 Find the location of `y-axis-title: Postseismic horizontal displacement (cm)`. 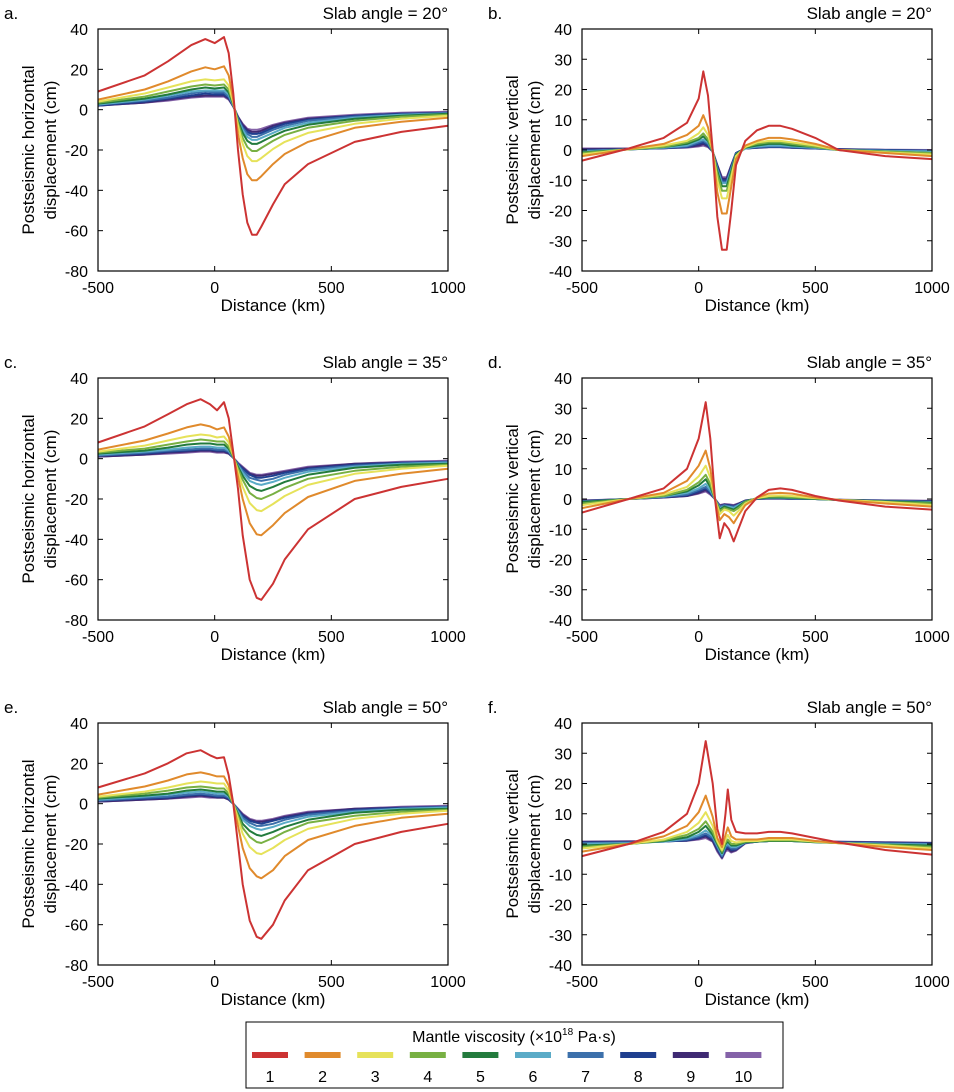

y-axis-title: Postseismic horizontal displacement (cm) is located at coordinates (39, 149).